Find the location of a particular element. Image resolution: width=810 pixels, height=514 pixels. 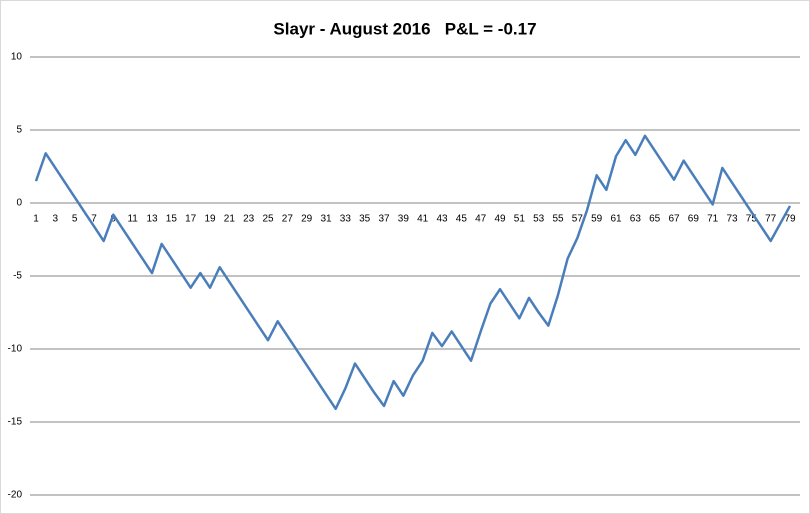

x-tick-label: 39 is located at coordinates (404, 219).